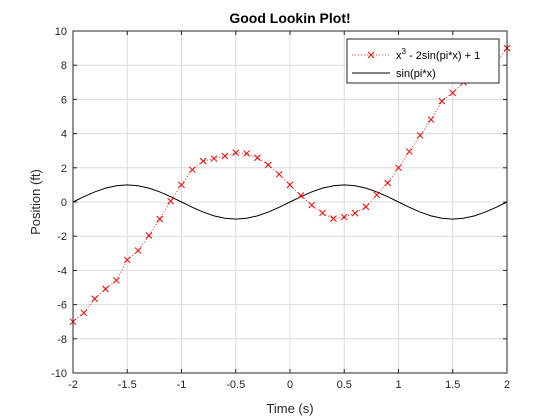 Image resolution: width=560 pixels, height=420 pixels. Describe the element at coordinates (289, 408) in the screenshot. I see `x-axis-label: Time (s)` at that location.